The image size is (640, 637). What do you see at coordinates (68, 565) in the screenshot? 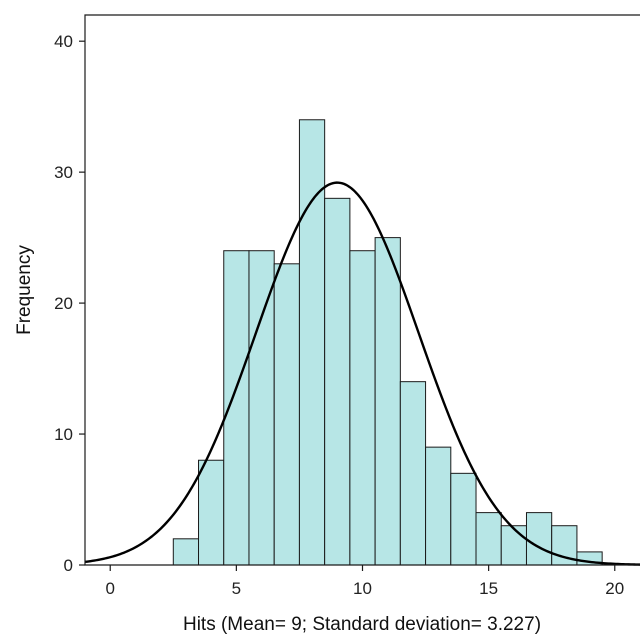
I see `y-tick-label: 0` at bounding box center [68, 565].